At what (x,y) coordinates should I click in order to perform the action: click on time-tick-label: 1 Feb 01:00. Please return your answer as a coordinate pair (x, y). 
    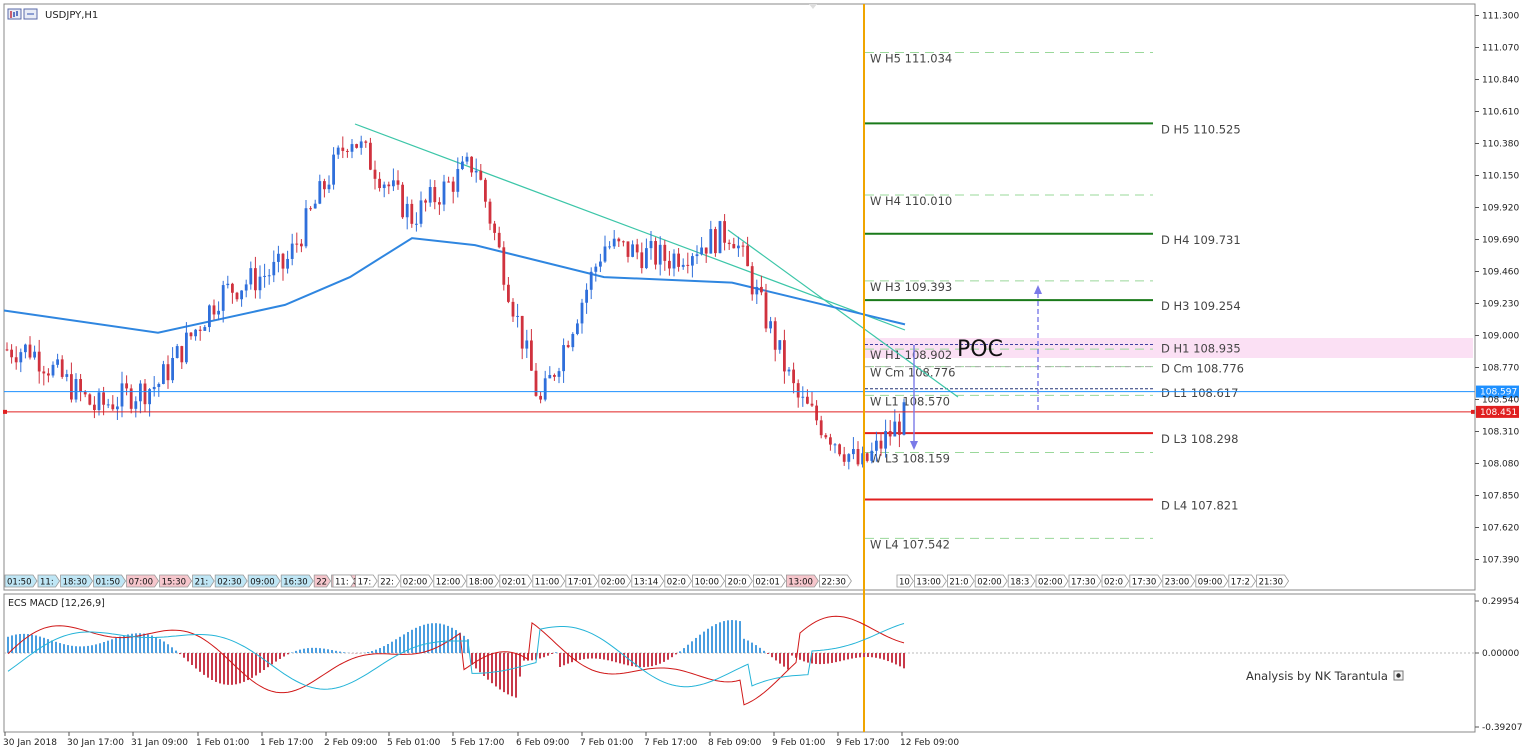
    Looking at the image, I should click on (223, 743).